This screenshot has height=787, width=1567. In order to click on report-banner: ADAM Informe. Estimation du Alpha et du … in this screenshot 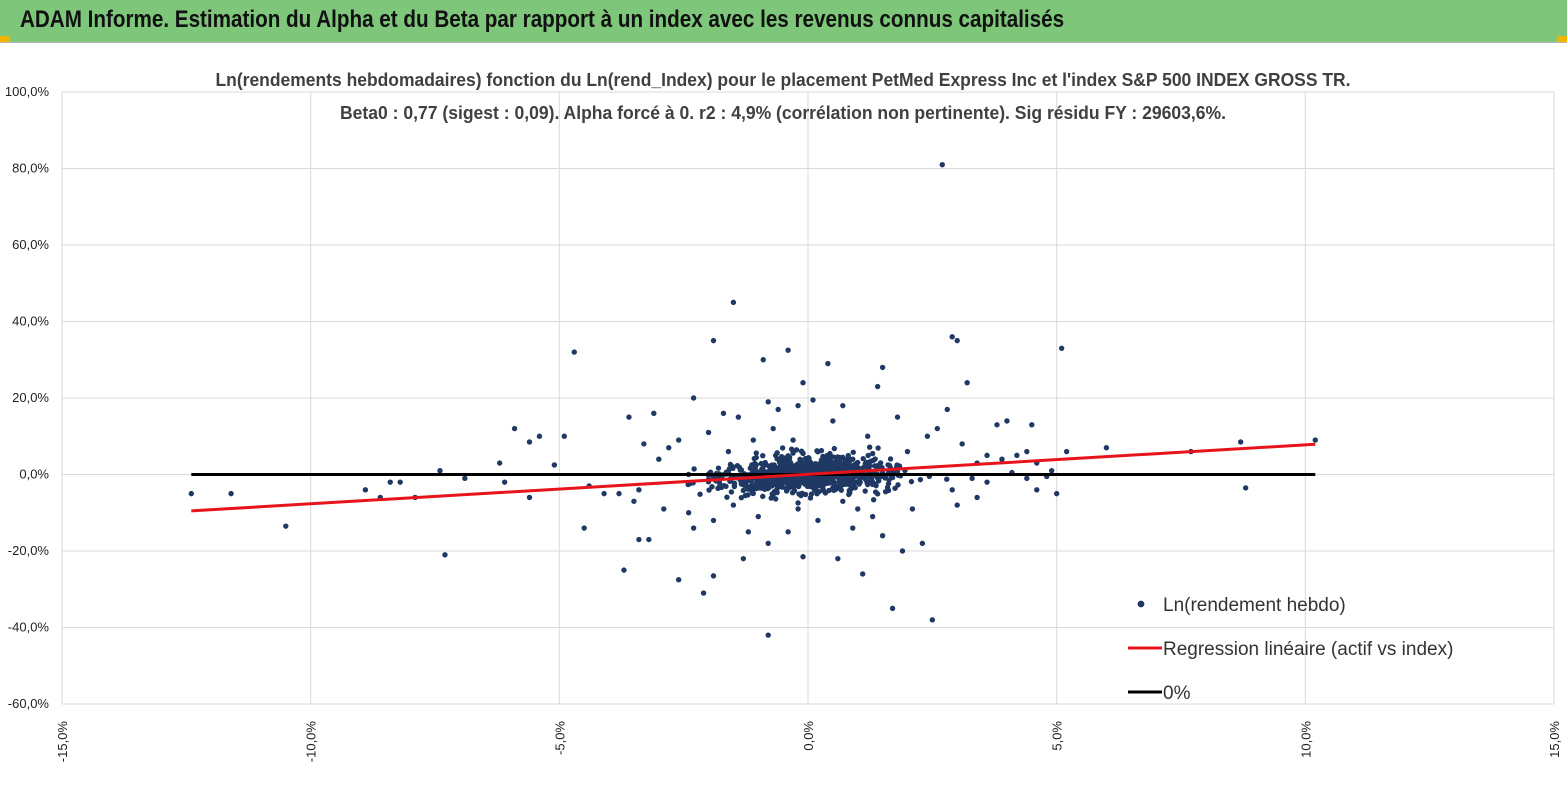, I will do `click(783, 21)`.